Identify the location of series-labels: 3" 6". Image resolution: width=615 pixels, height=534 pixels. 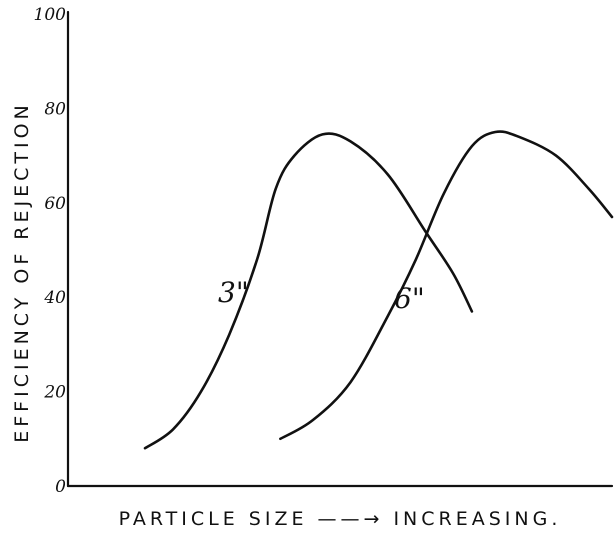
(321, 295).